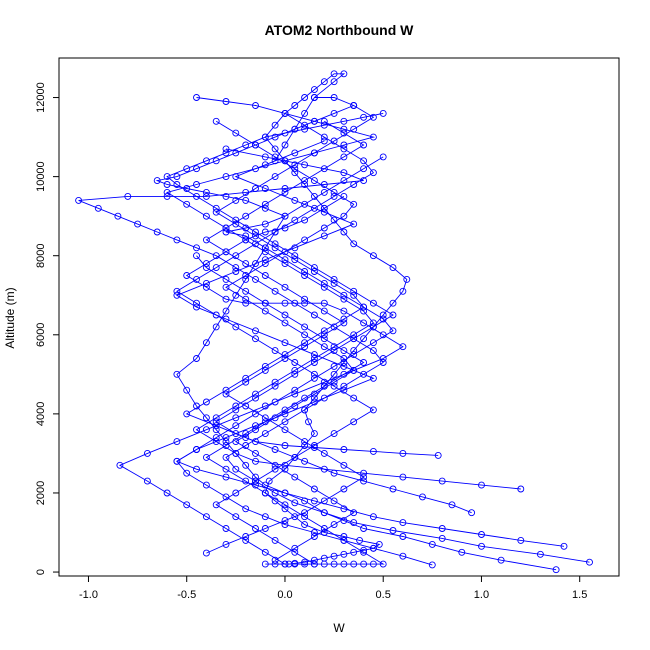  What do you see at coordinates (186, 595) in the screenshot?
I see `x-tick-label: -0.5` at bounding box center [186, 595].